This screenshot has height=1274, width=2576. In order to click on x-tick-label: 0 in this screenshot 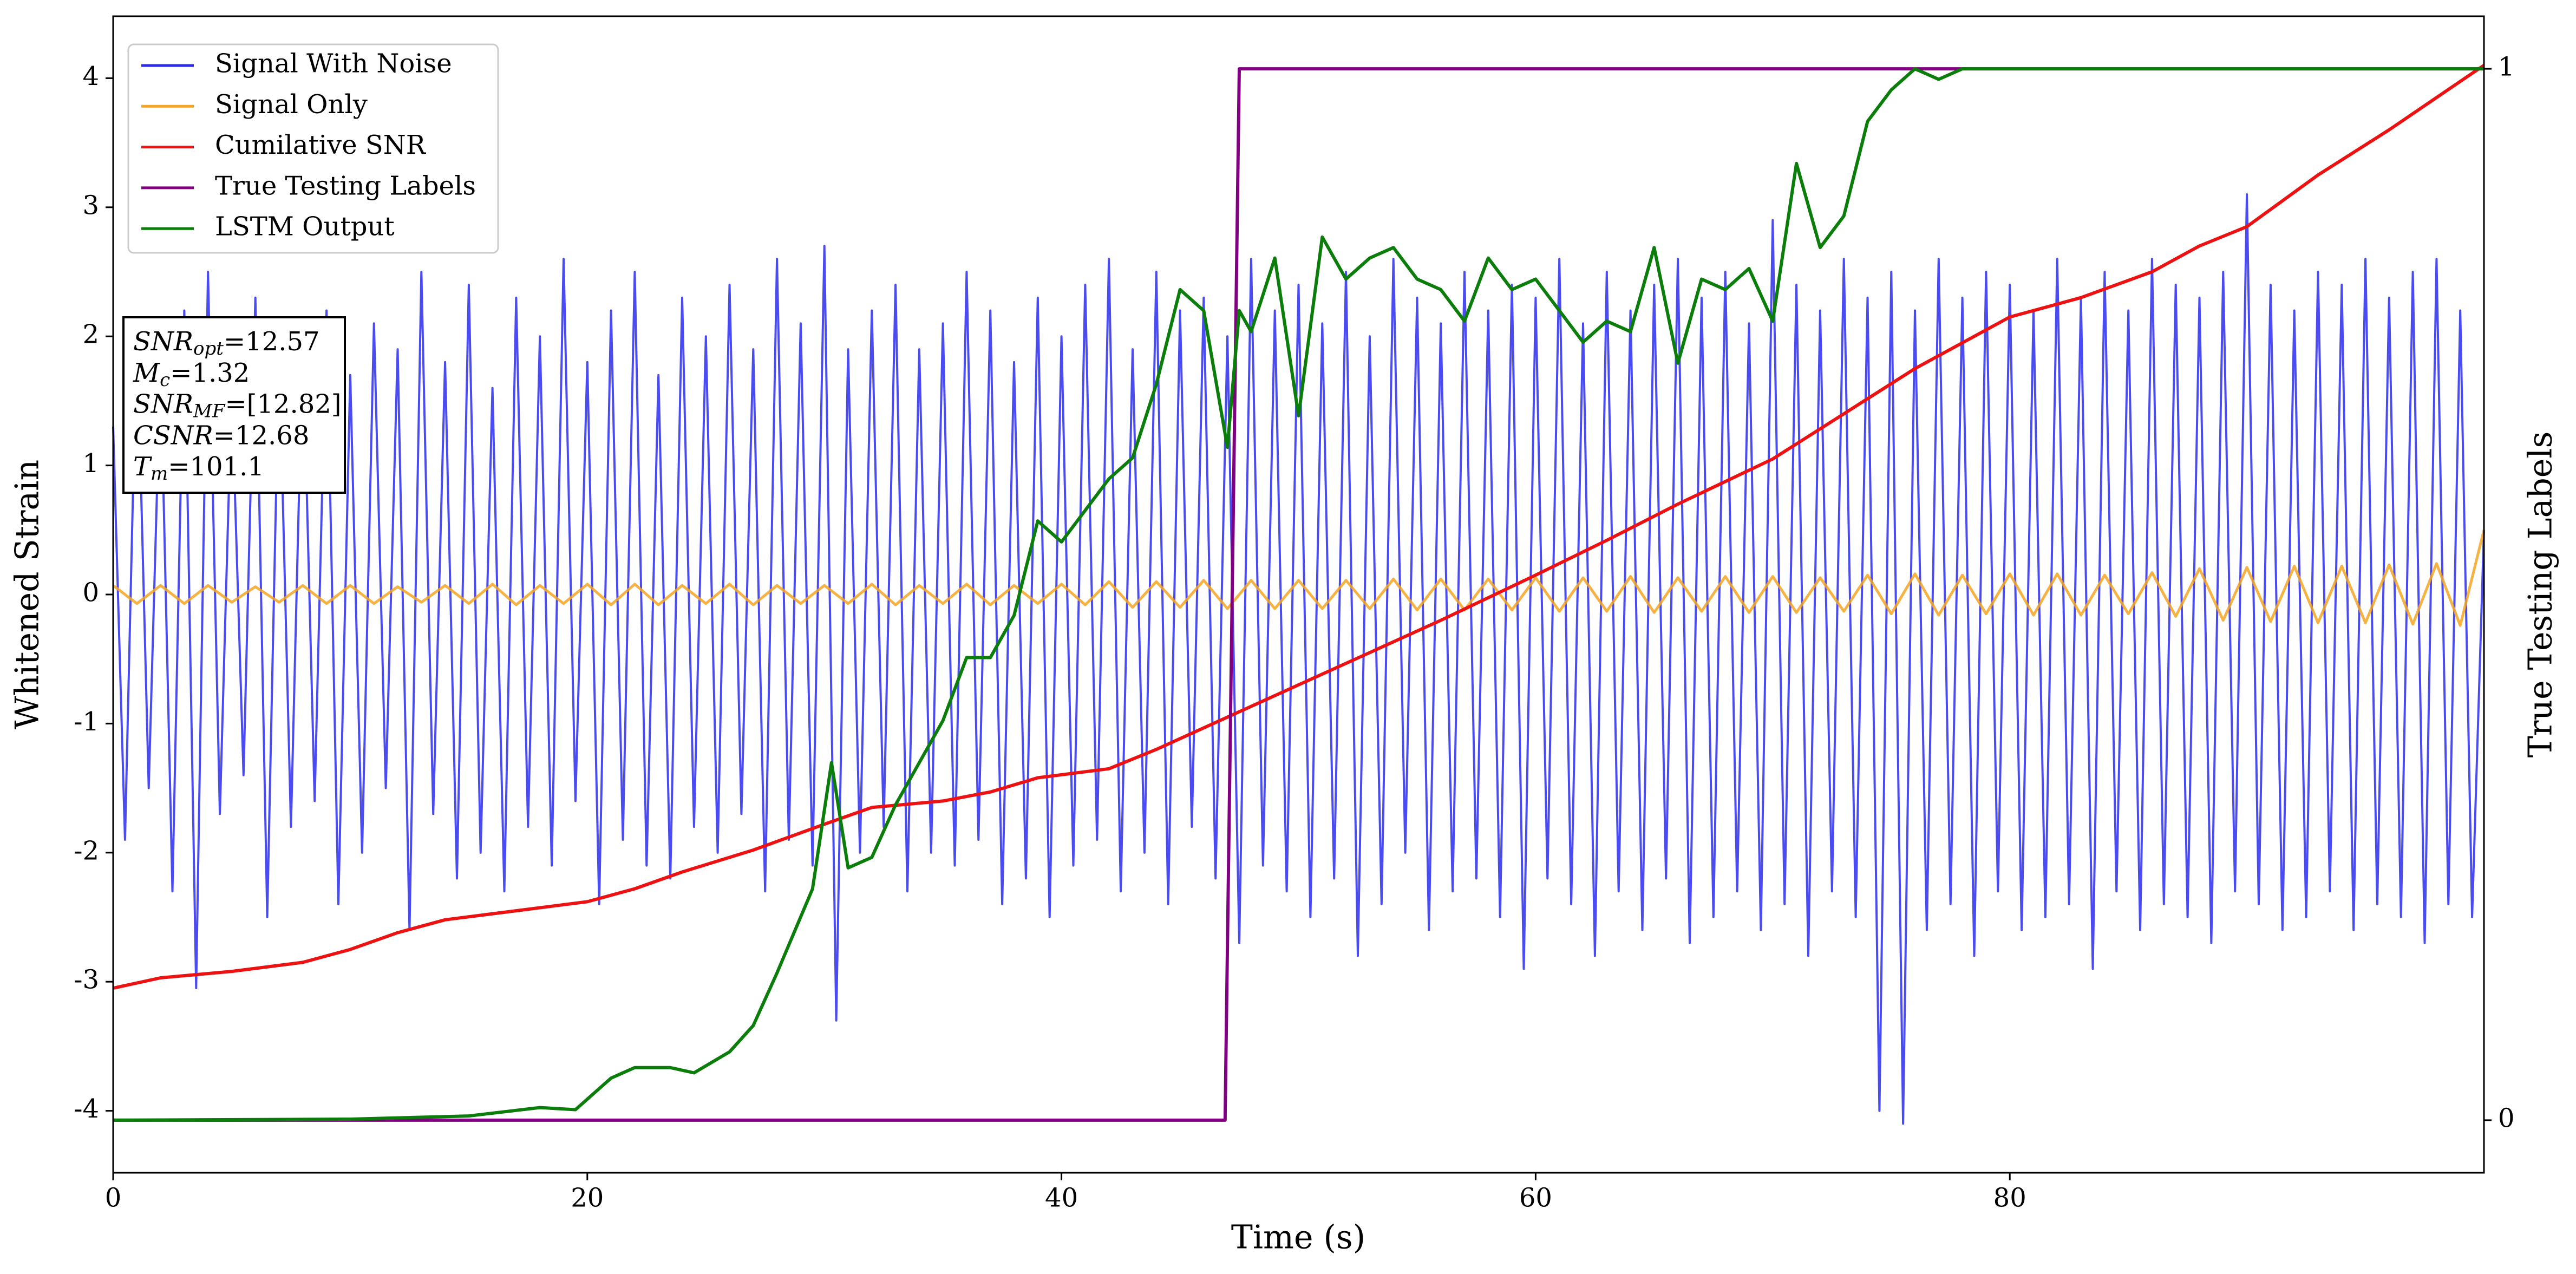, I will do `click(113, 1198)`.